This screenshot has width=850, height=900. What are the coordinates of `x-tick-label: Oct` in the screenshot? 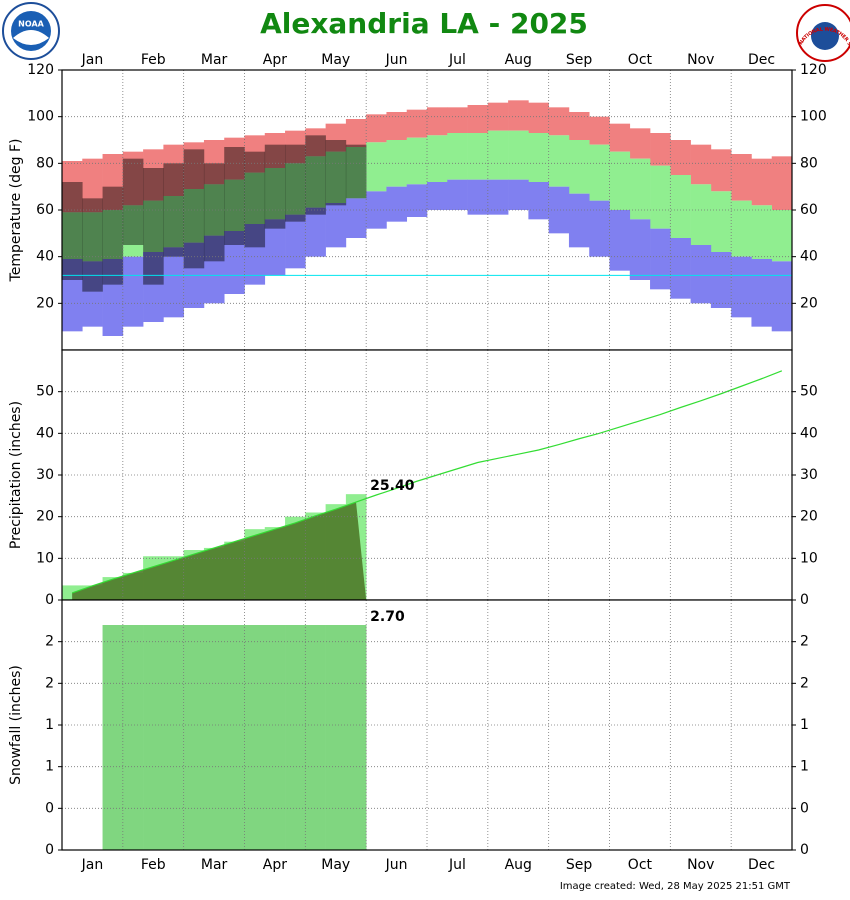 It's located at (640, 60).